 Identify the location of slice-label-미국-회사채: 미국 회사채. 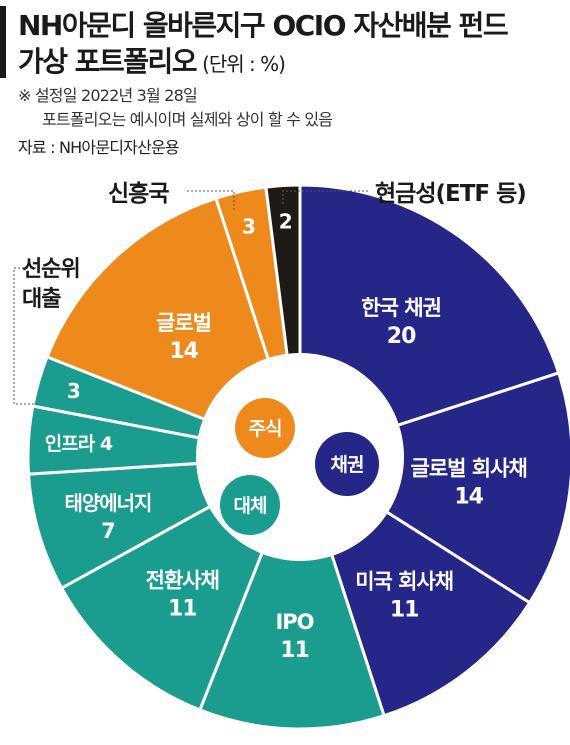
(404, 581).